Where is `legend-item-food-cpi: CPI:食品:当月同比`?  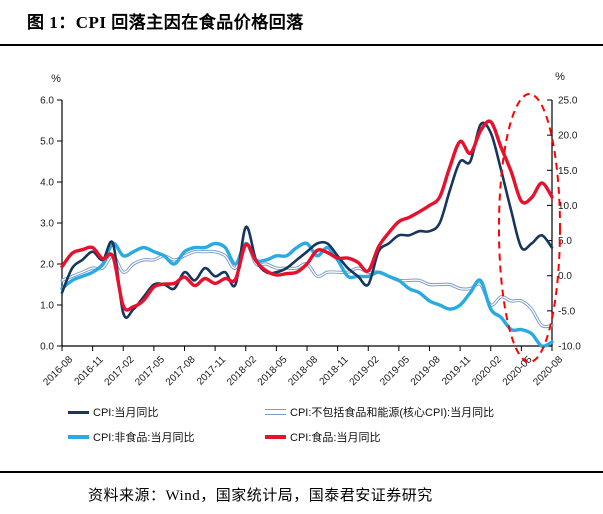
legend-item-food-cpi: CPI:食品:当月同比 is located at coordinates (434, 437).